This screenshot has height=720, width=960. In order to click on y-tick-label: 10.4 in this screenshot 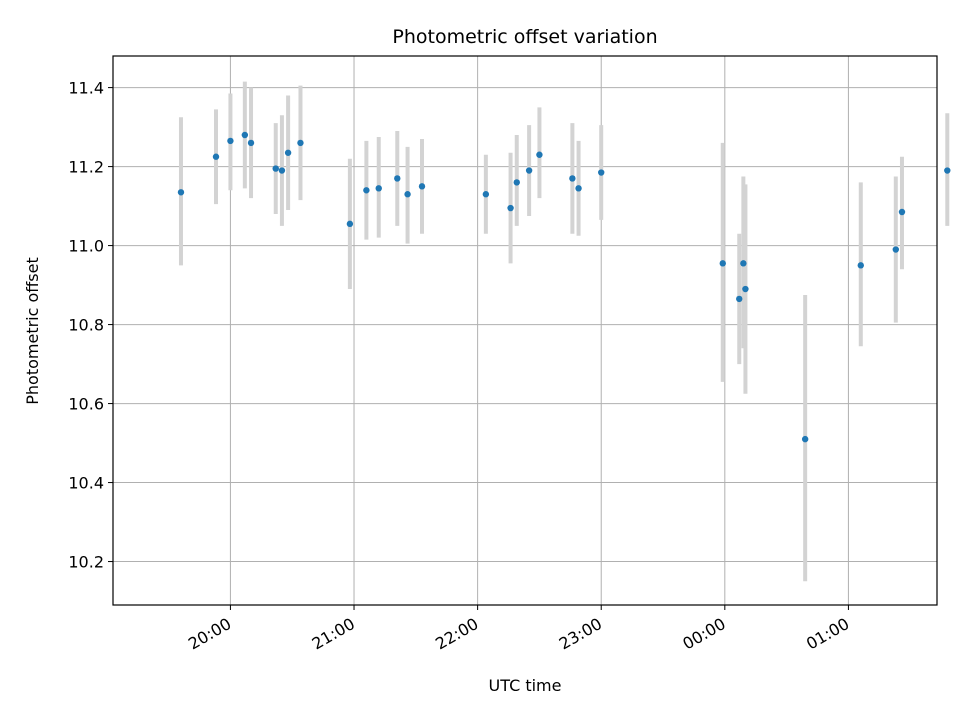, I will do `click(86, 483)`.